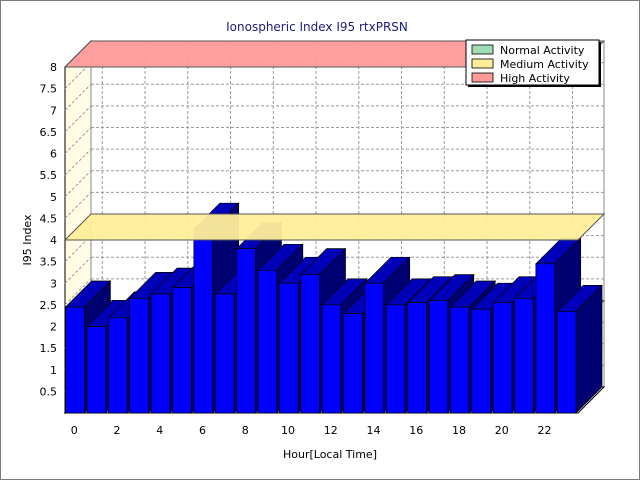 This screenshot has height=480, width=640. I want to click on x-tick-label: 6, so click(202, 430).